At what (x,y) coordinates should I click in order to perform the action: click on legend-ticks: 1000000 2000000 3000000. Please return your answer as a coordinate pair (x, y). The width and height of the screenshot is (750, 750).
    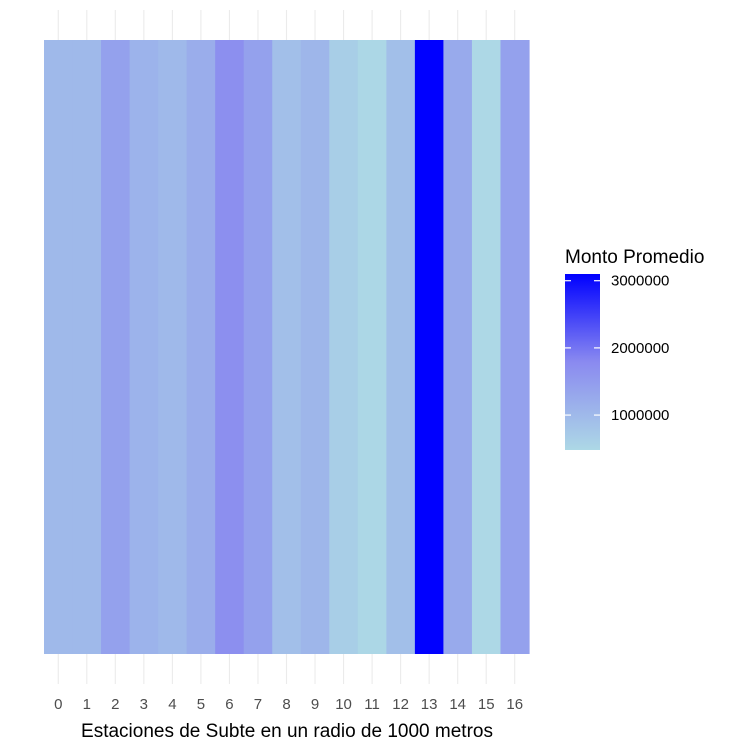
    Looking at the image, I should click on (617, 348).